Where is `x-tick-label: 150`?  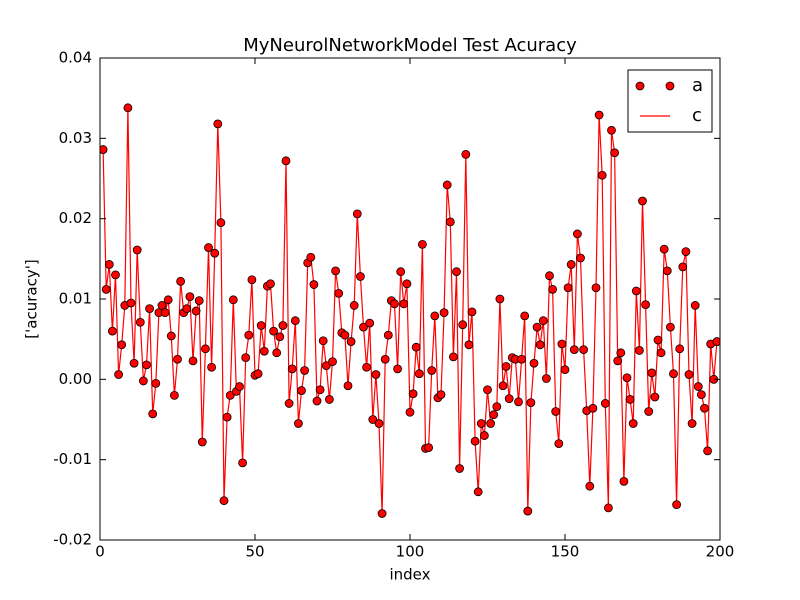
x-tick-label: 150 is located at coordinates (565, 552).